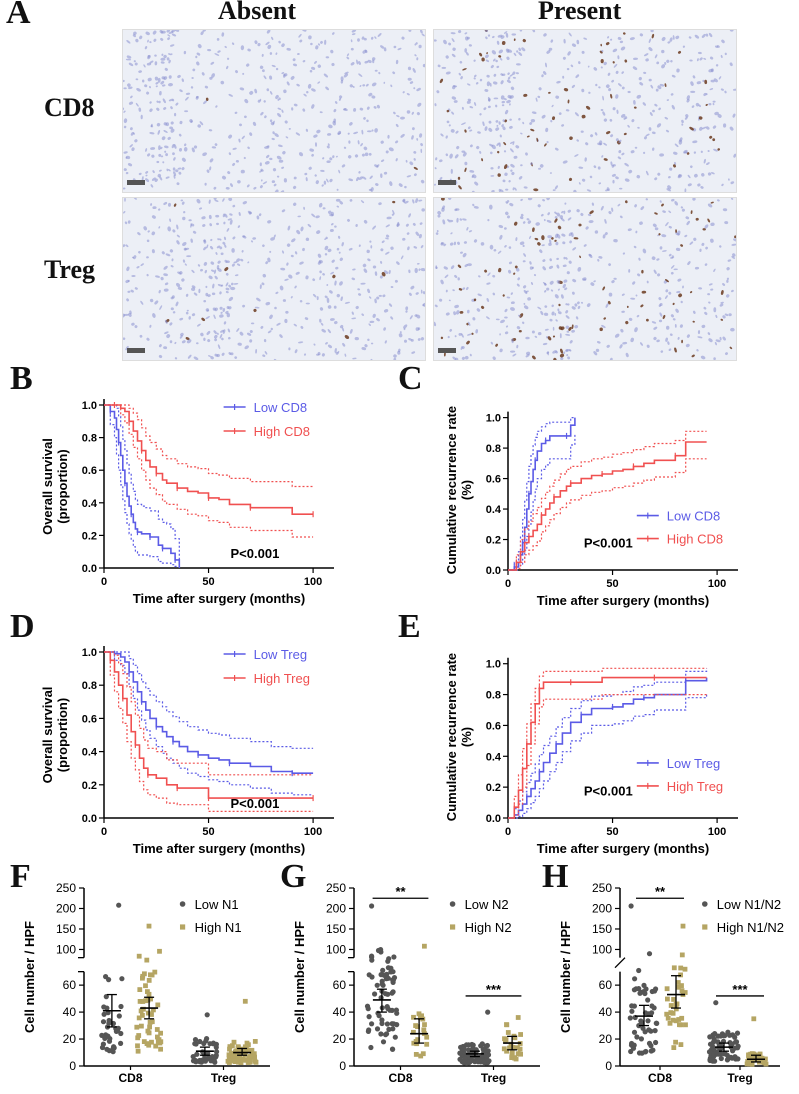 This screenshot has height=1094, width=799. I want to click on y-tick-label: 0.0, so click(493, 571).